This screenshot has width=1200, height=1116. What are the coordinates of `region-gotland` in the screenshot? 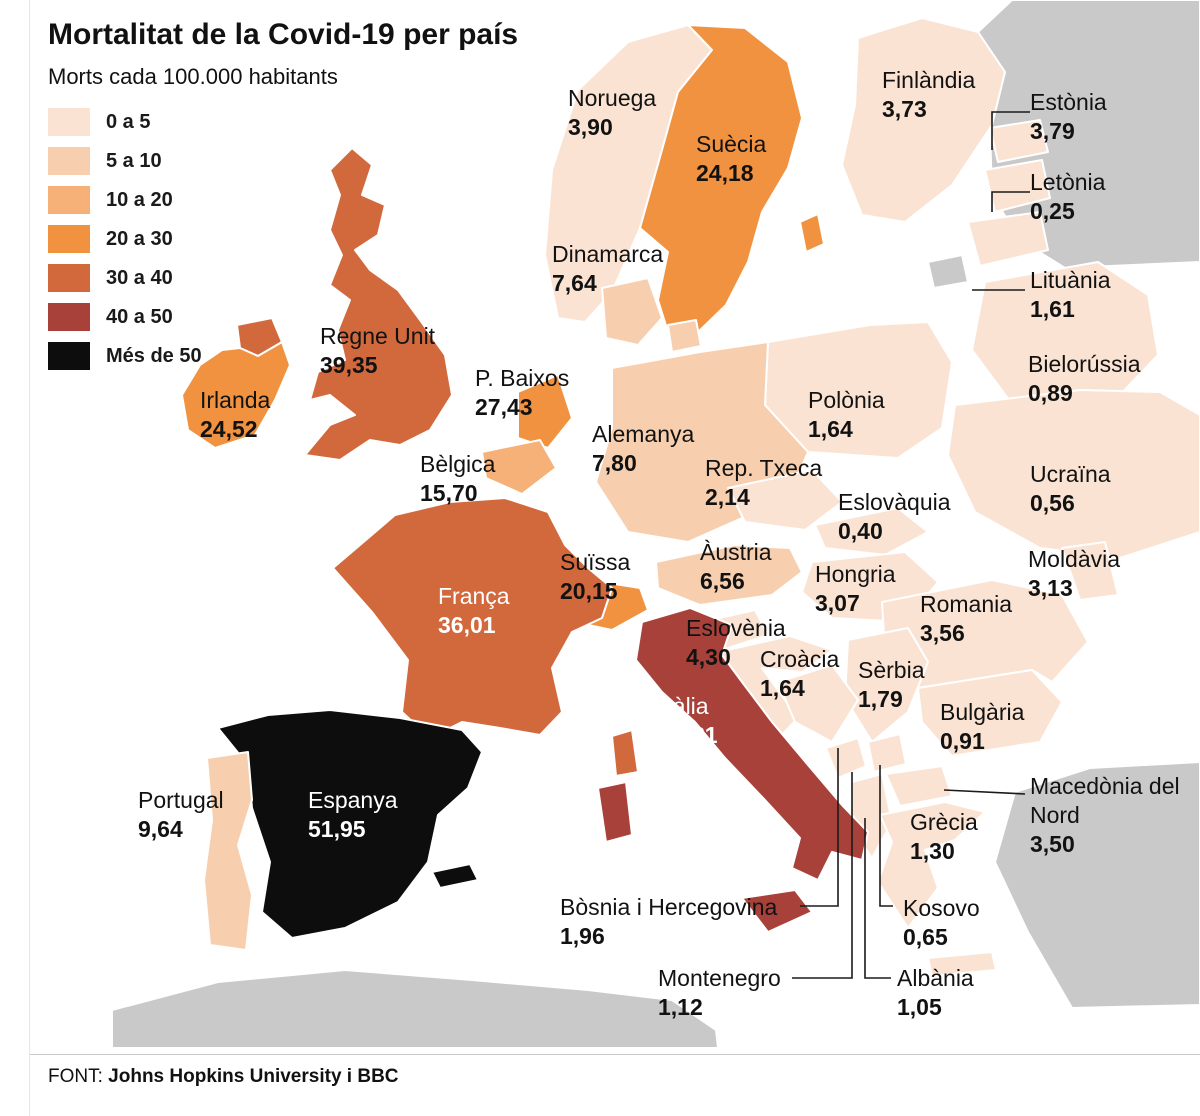 It's located at (812, 233).